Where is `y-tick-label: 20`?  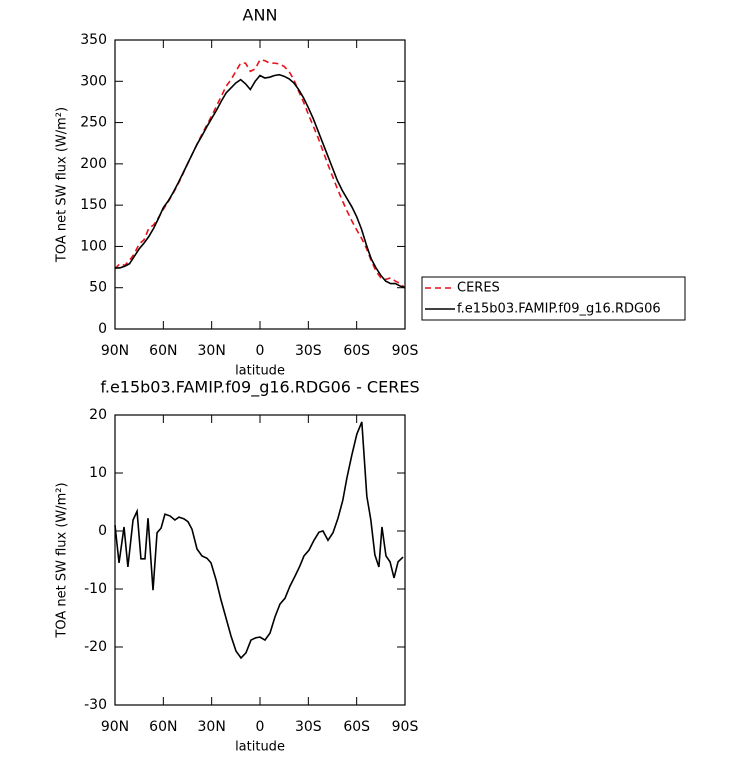 y-tick-label: 20 is located at coordinates (98, 415).